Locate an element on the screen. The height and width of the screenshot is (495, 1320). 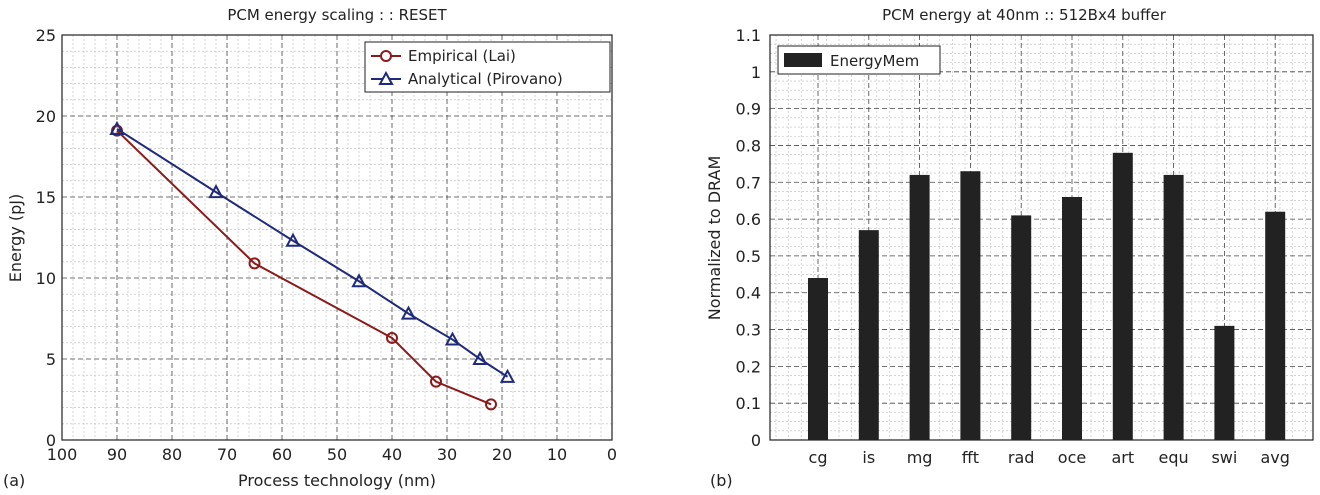
x-tick-label: 100 is located at coordinates (62, 454).